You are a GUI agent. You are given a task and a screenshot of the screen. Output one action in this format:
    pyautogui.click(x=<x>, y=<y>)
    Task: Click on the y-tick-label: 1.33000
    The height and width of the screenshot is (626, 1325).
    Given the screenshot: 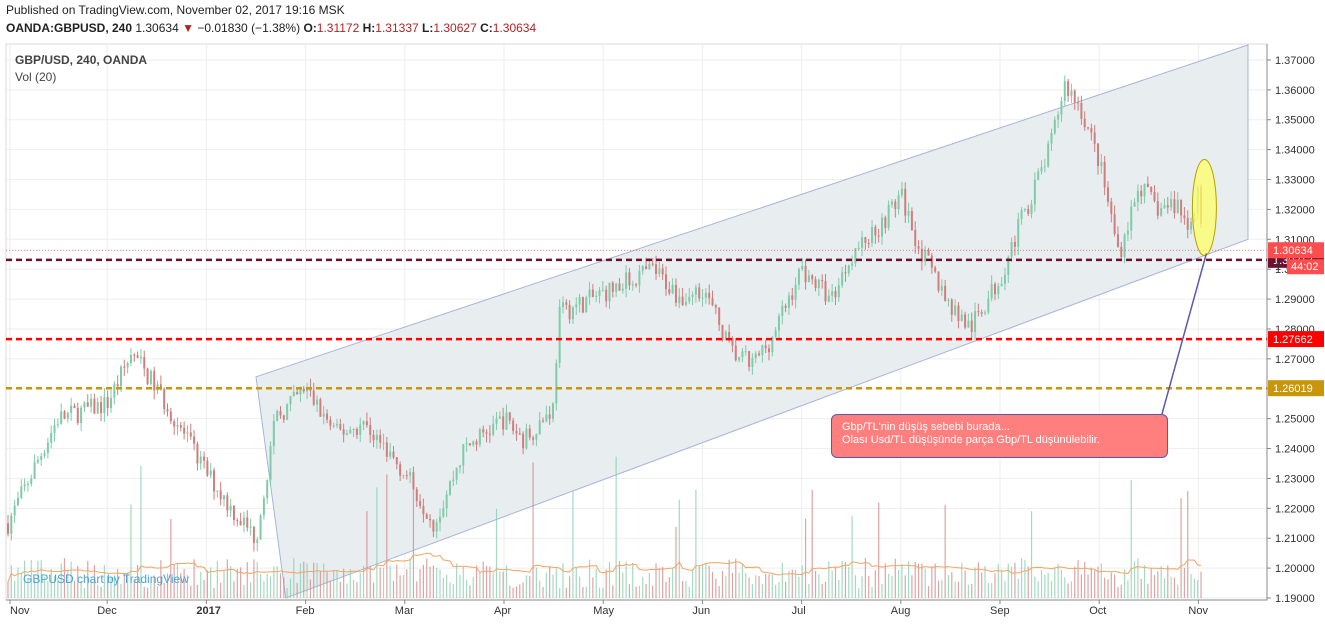 What is the action you would take?
    pyautogui.click(x=1295, y=181)
    